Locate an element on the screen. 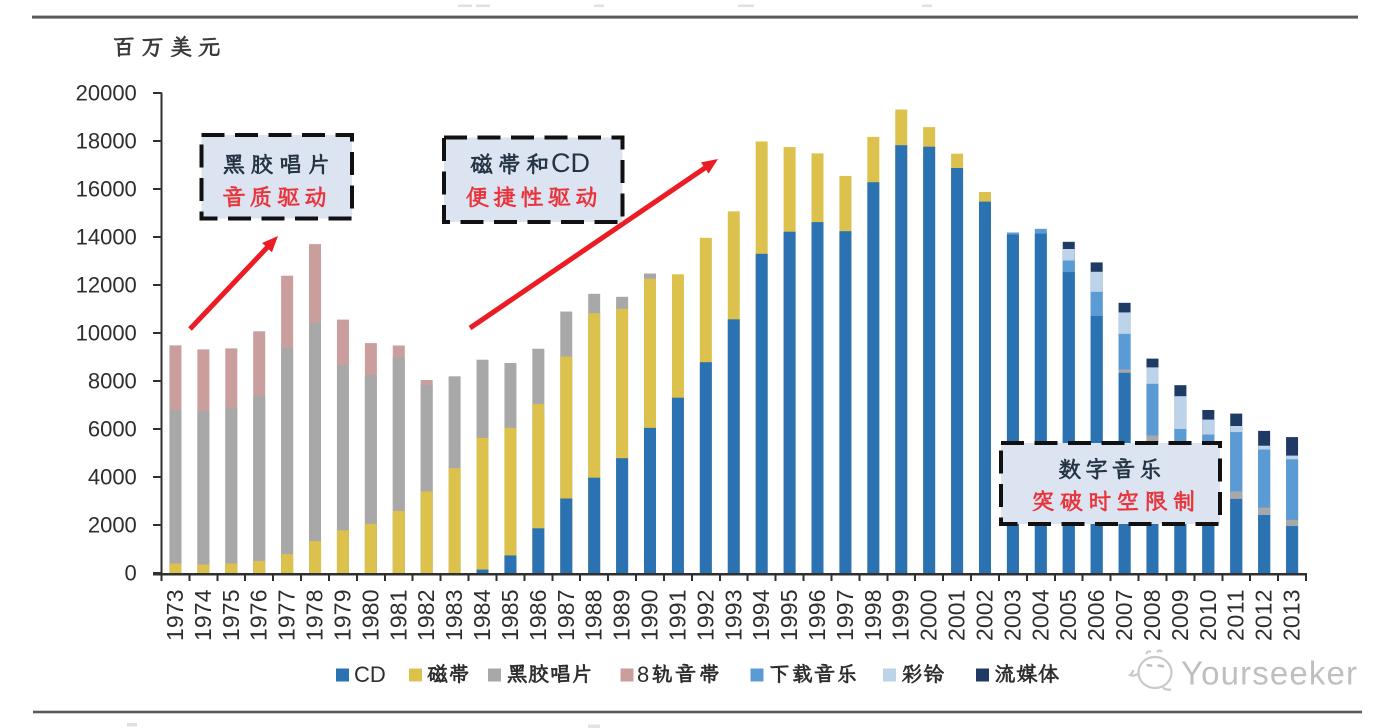  svg-text: 10000 is located at coordinates (106, 333).